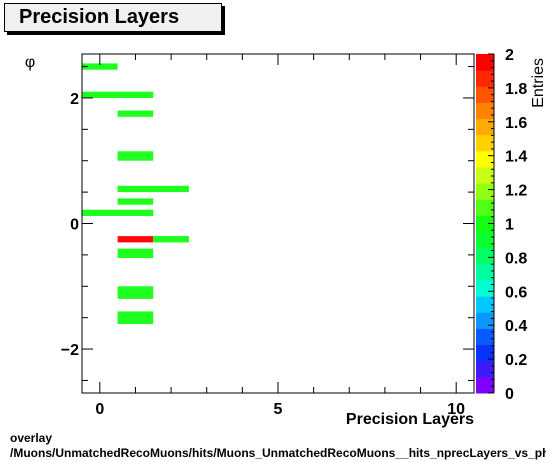  I want to click on title-box: Precision Layers, so click(113, 17).